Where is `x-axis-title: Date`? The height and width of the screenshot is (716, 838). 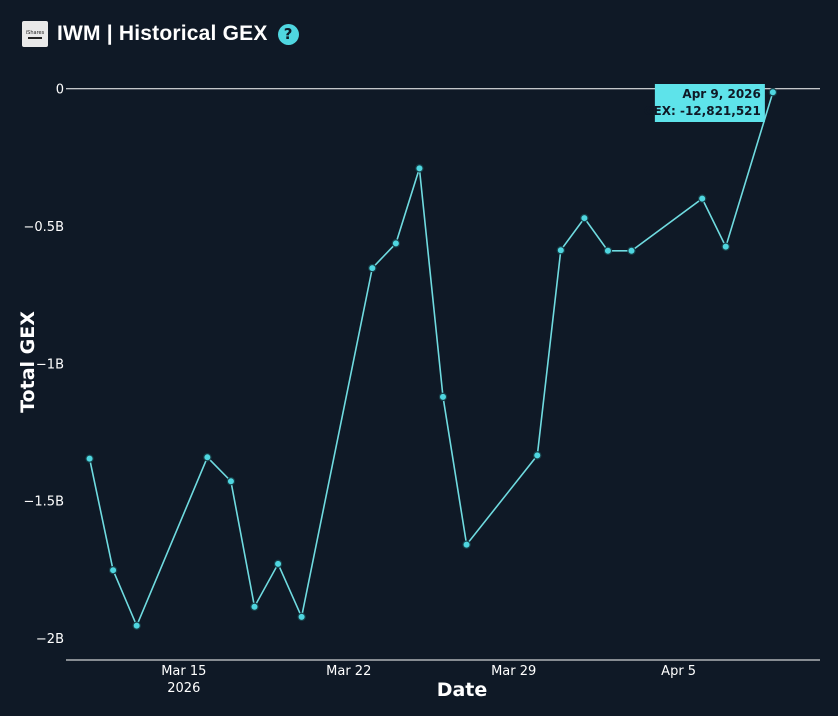 x-axis-title: Date is located at coordinates (462, 690).